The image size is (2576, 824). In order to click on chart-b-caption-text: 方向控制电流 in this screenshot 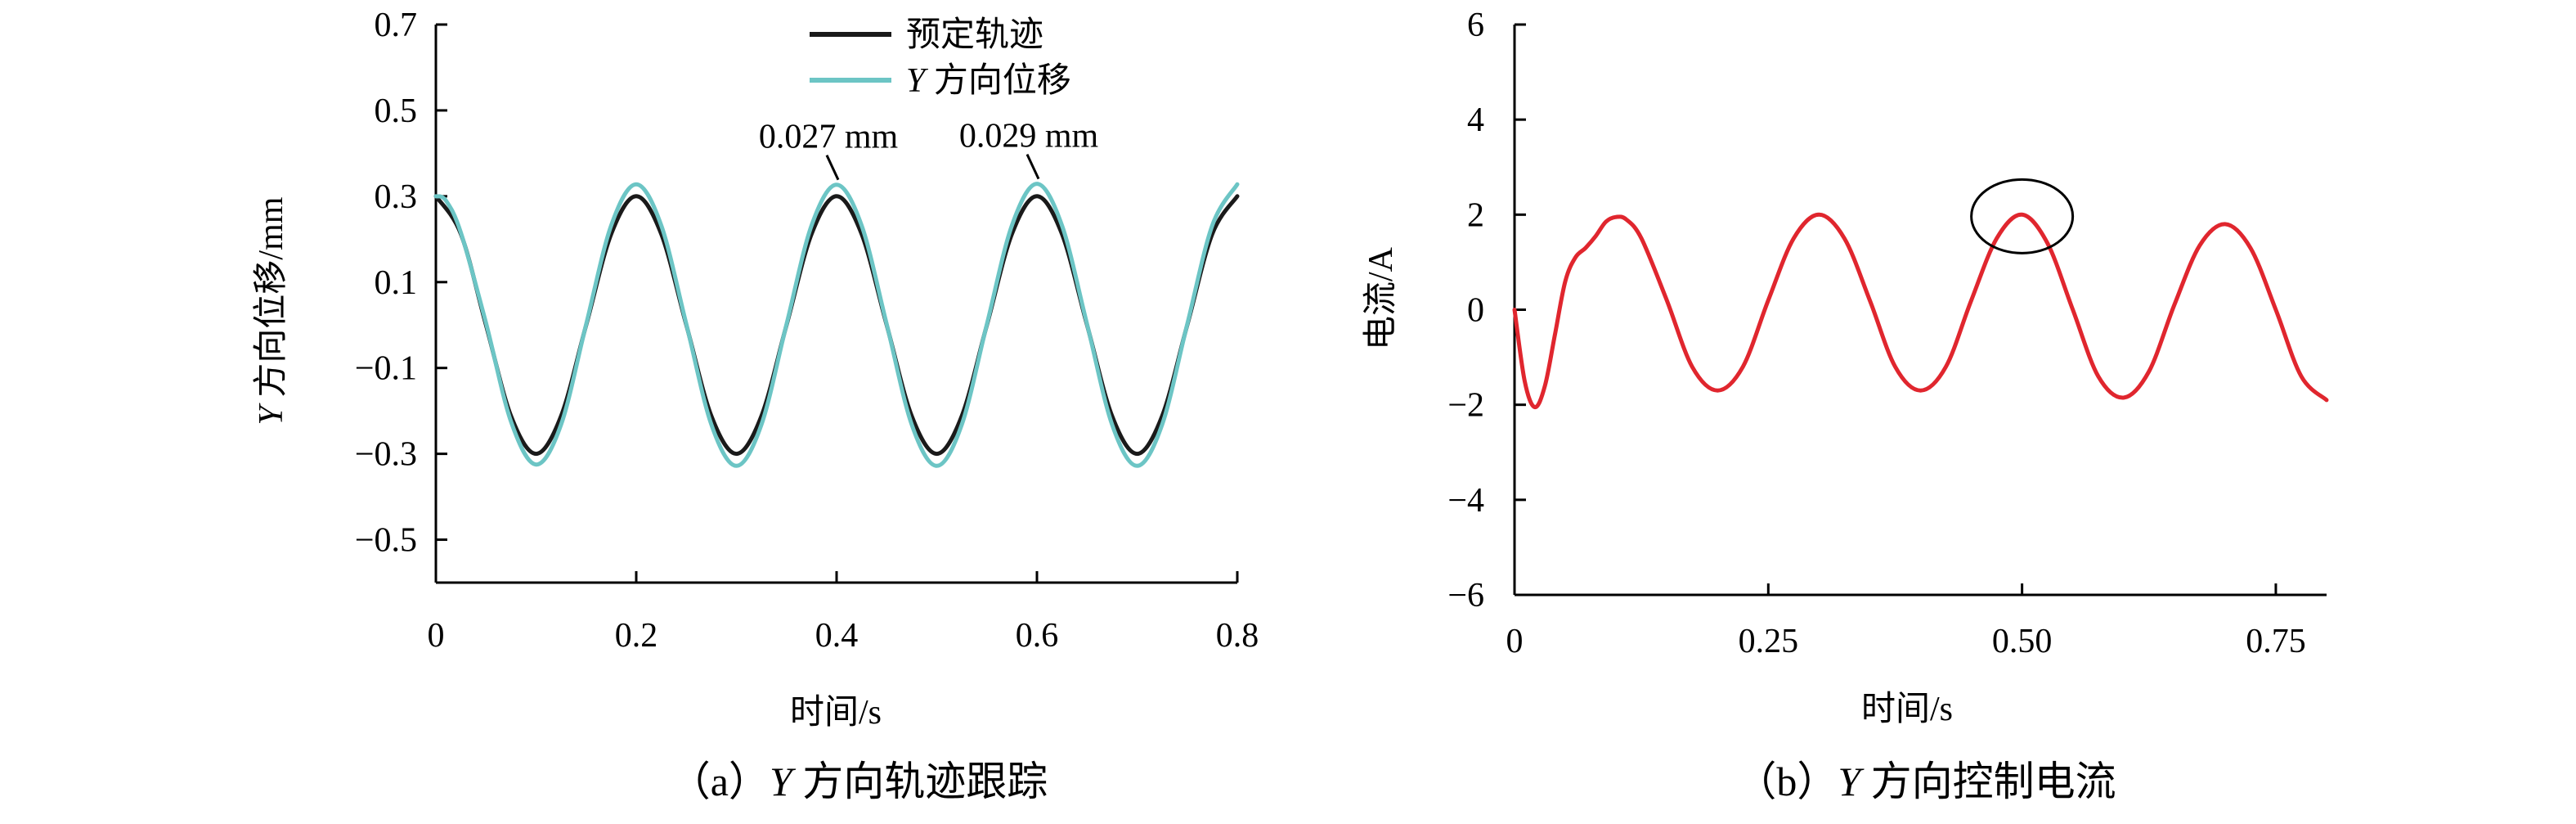, I will do `click(1988, 781)`.